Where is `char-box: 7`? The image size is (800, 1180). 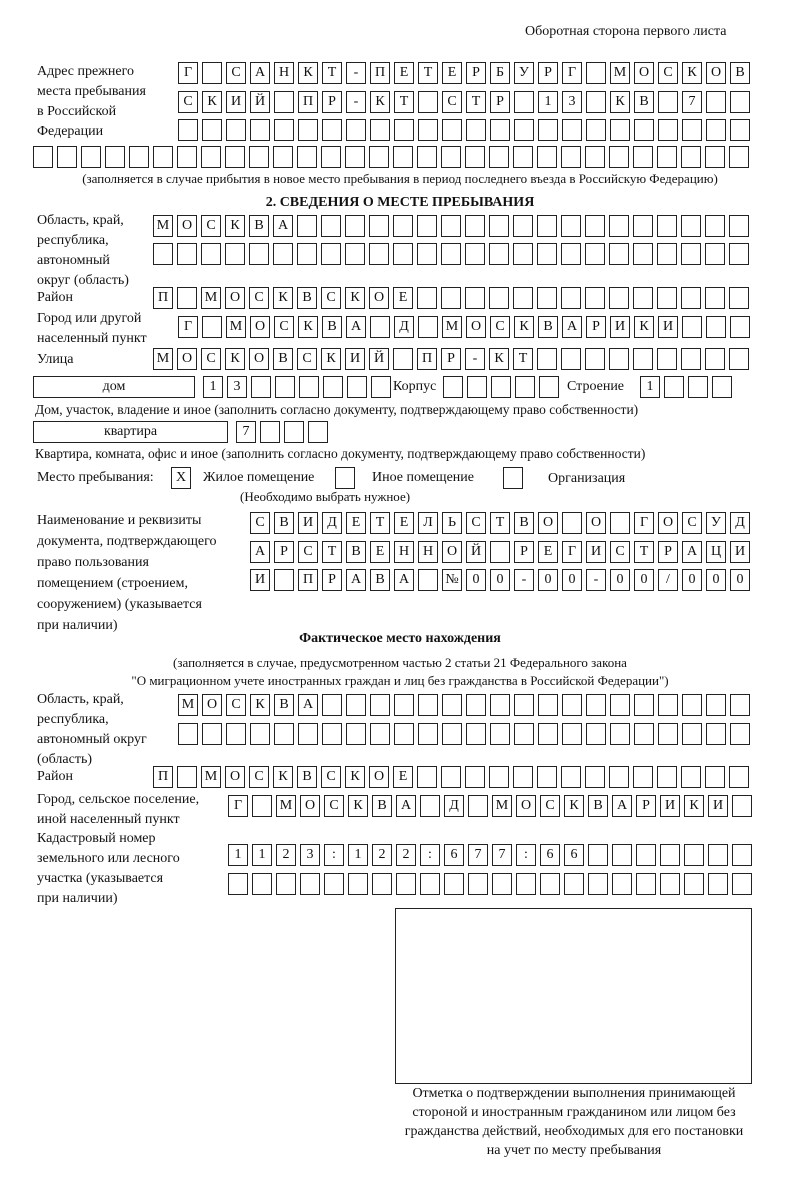 char-box: 7 is located at coordinates (246, 432).